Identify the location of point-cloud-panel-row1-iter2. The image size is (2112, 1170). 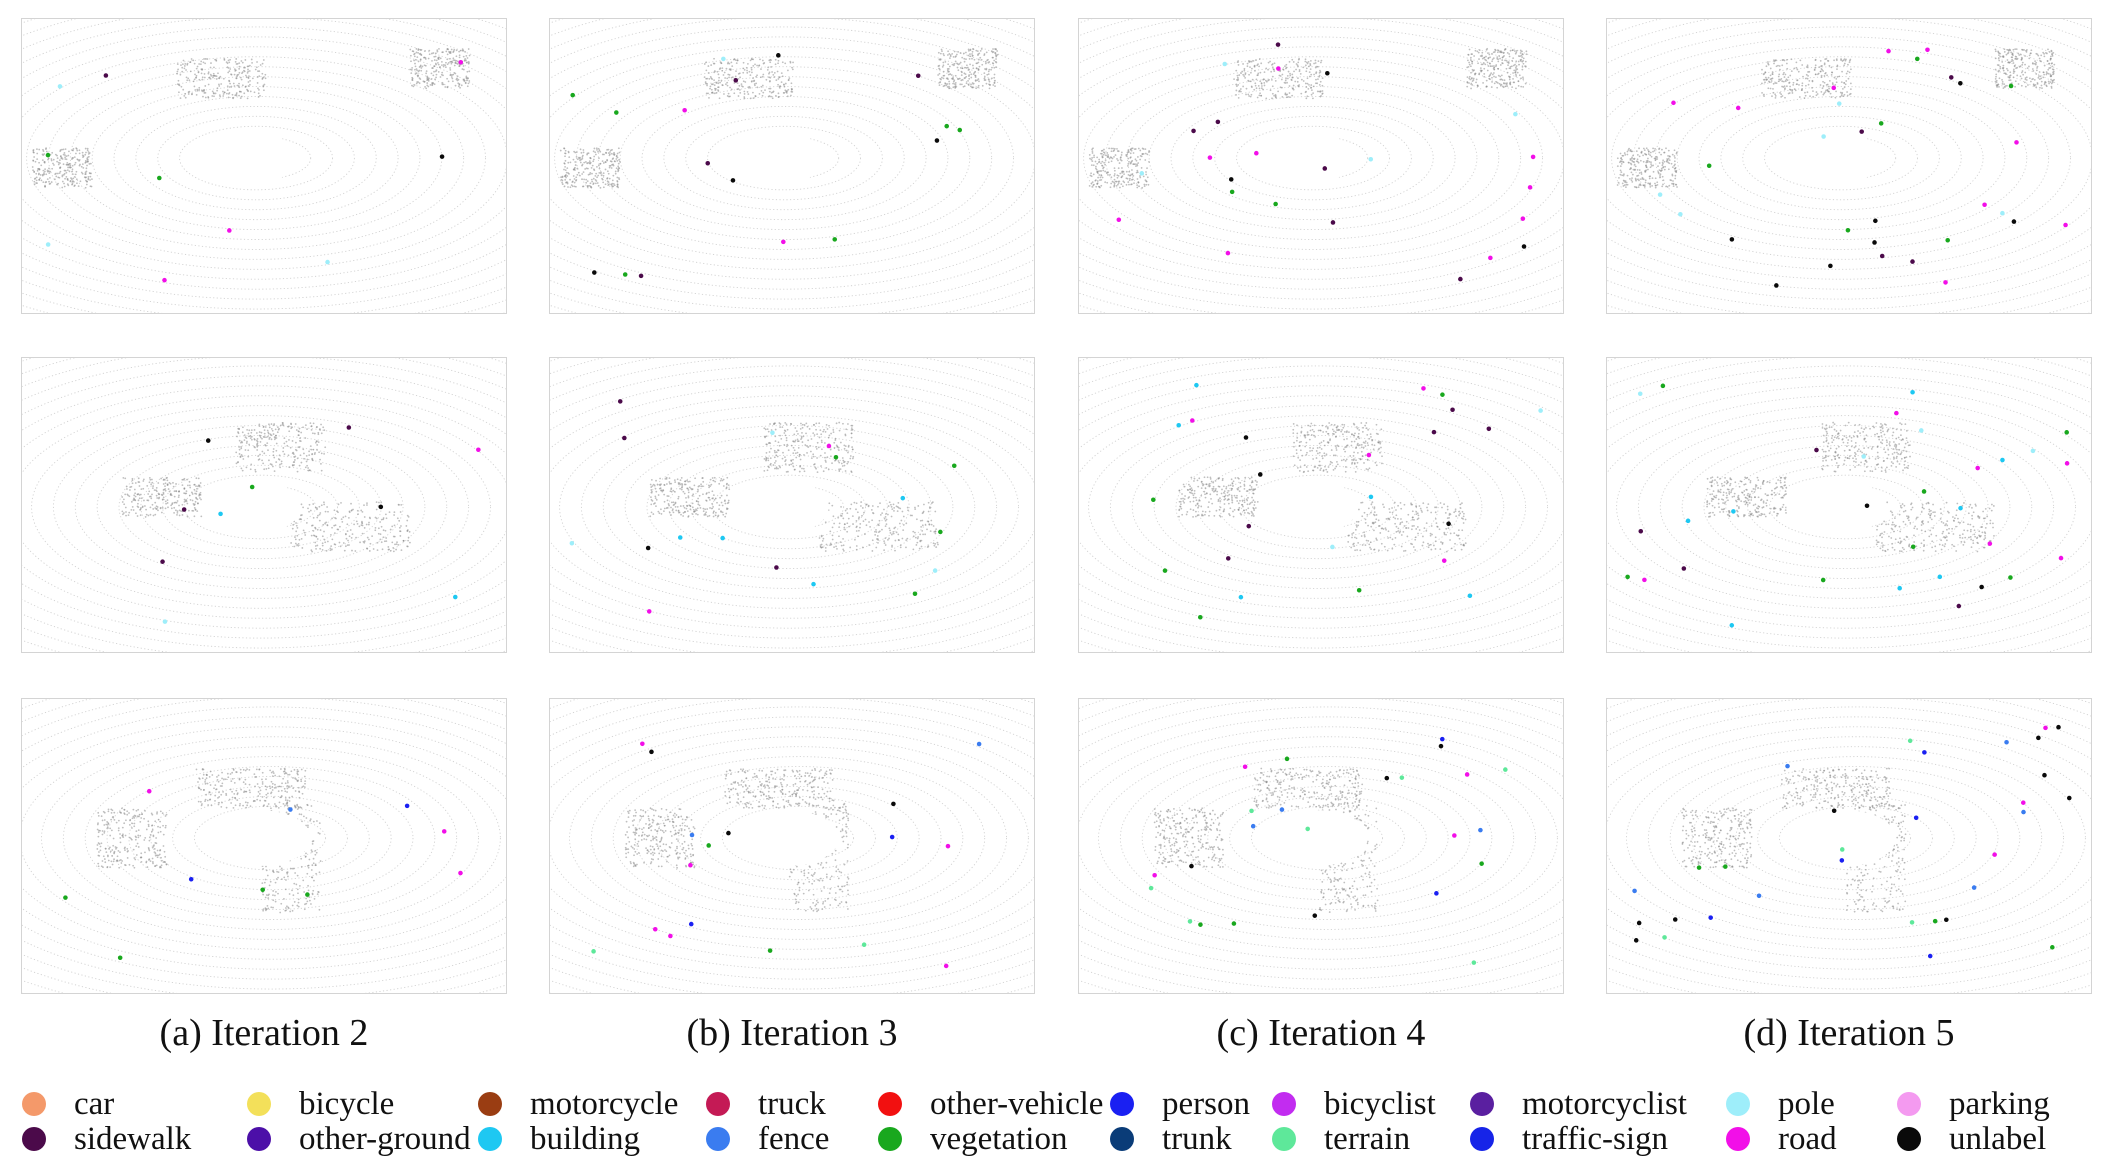
(264, 166).